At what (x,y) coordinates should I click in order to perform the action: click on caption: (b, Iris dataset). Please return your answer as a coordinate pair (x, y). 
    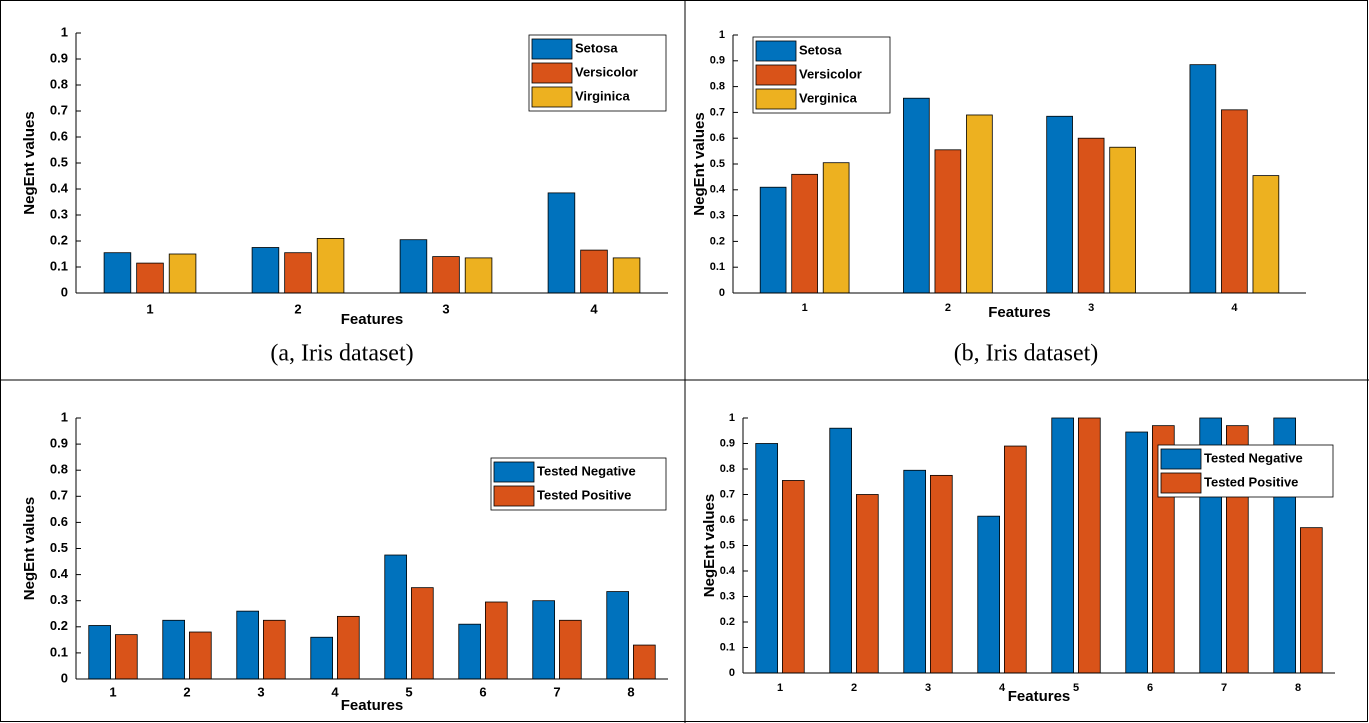
    Looking at the image, I should click on (1026, 354).